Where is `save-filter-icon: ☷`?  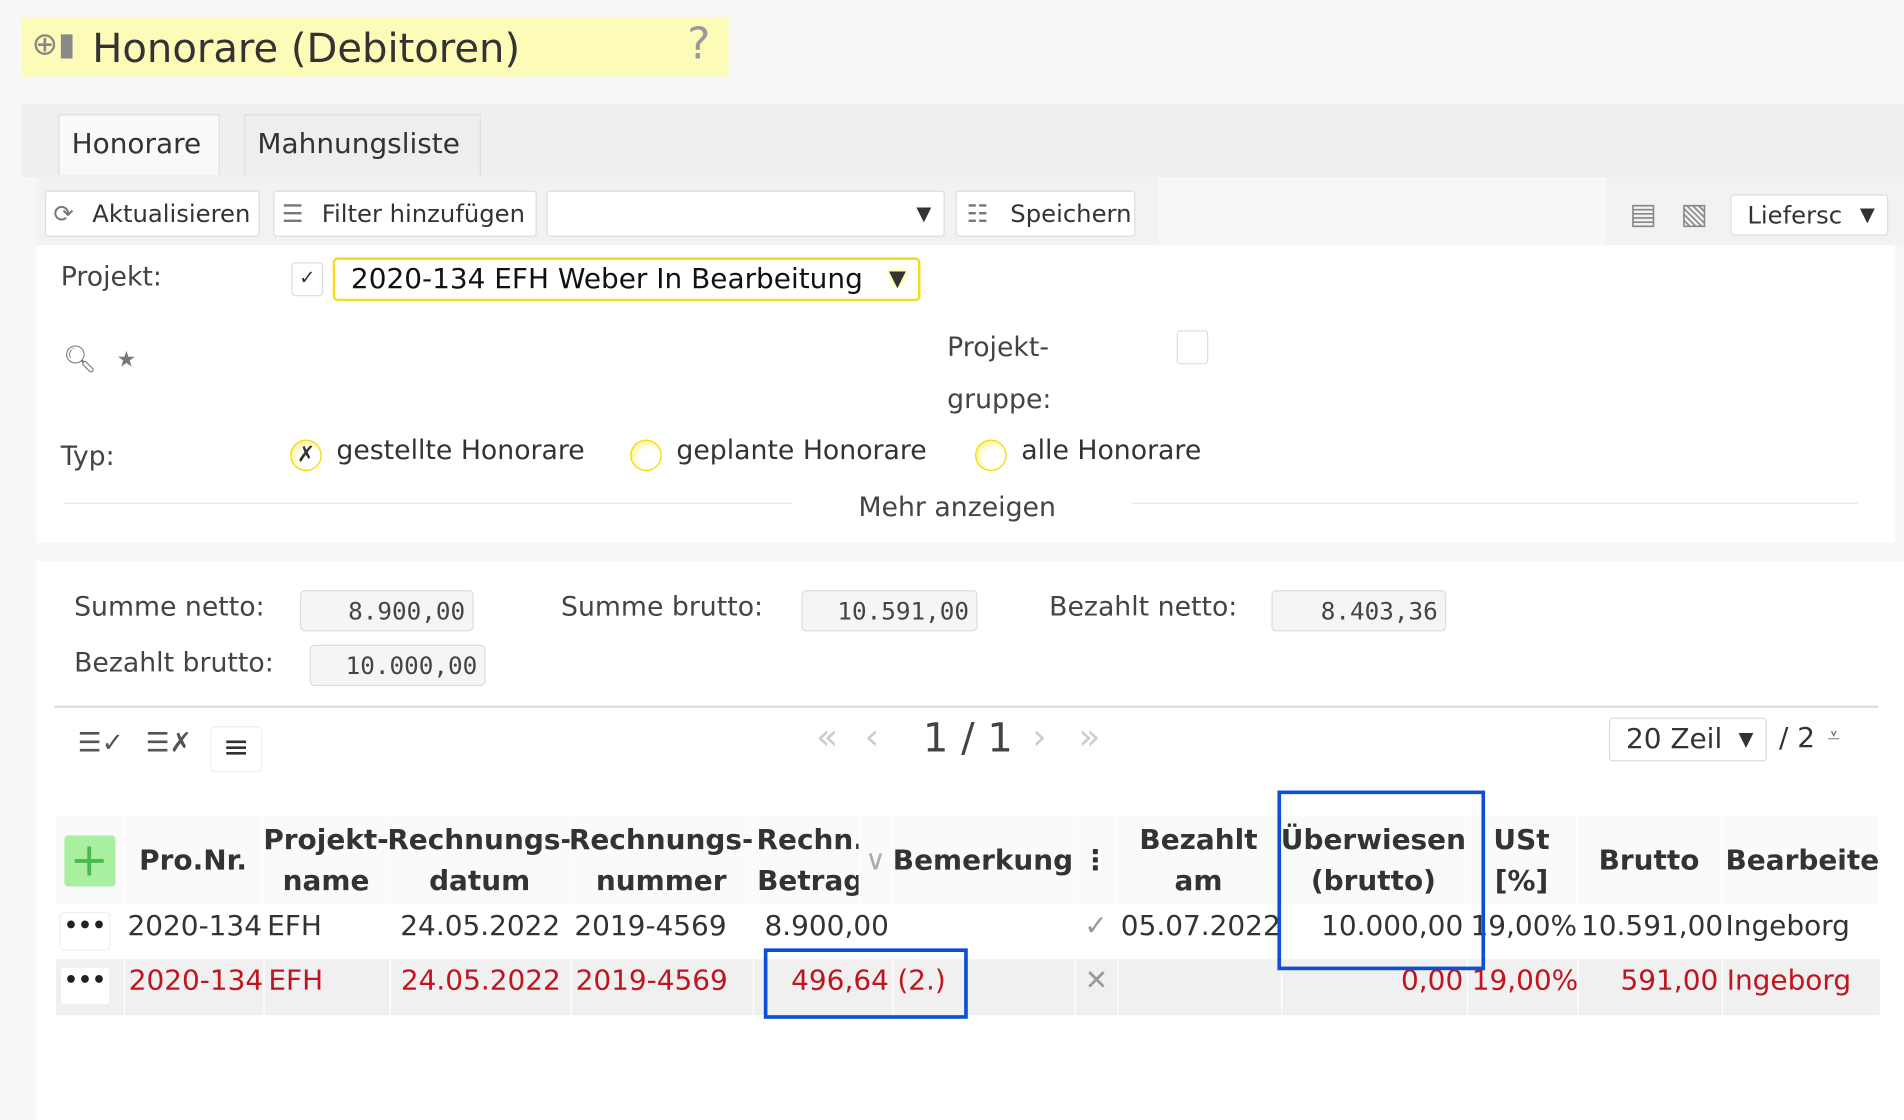 save-filter-icon: ☷ is located at coordinates (977, 214).